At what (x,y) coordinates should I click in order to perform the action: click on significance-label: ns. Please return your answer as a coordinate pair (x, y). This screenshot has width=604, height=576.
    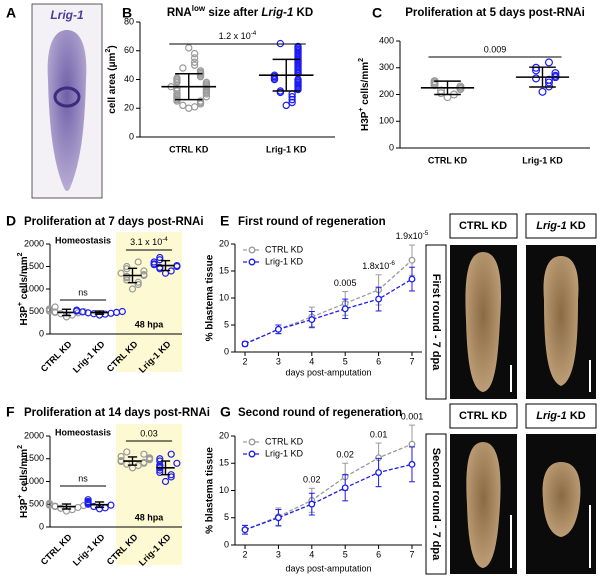
    Looking at the image, I should click on (83, 292).